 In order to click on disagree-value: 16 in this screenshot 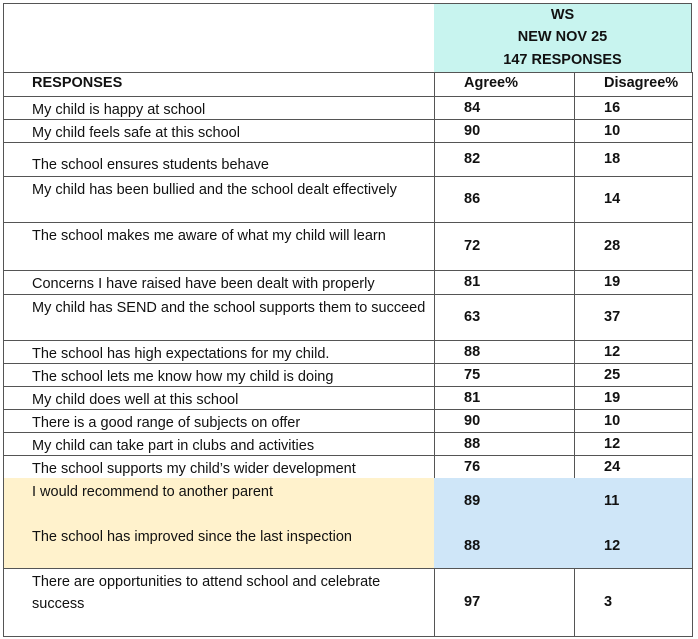, I will do `click(633, 108)`.